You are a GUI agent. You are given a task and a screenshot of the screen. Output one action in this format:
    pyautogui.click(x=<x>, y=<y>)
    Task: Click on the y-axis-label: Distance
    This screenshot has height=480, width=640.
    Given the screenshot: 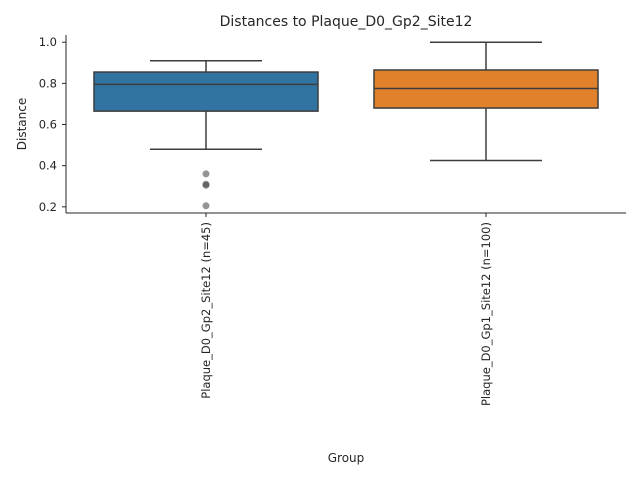 What is the action you would take?
    pyautogui.click(x=22, y=124)
    